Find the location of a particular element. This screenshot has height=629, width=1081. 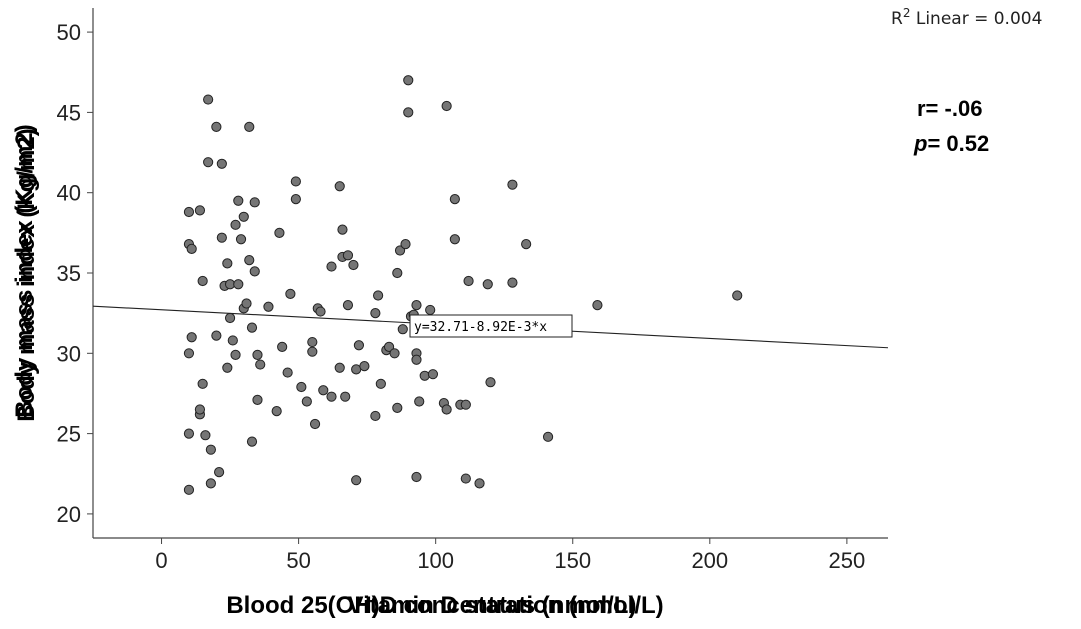

p-statistic: p= 0.52 is located at coordinates (951, 143).